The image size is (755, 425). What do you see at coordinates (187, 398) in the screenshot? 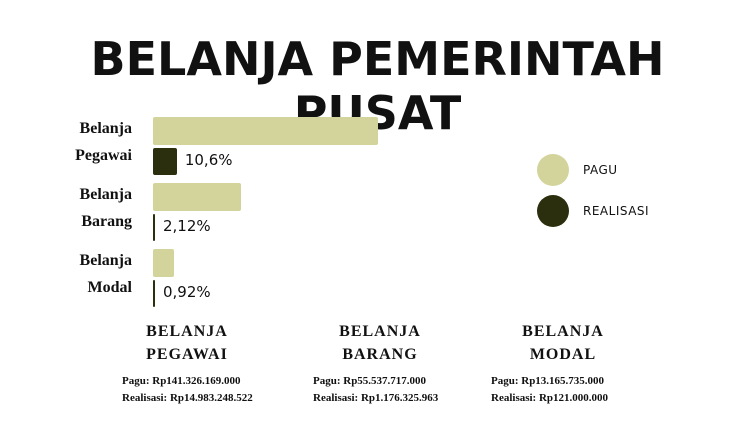
I see `detail-realisasi: Realisasi: Rp14.983.248.522` at bounding box center [187, 398].